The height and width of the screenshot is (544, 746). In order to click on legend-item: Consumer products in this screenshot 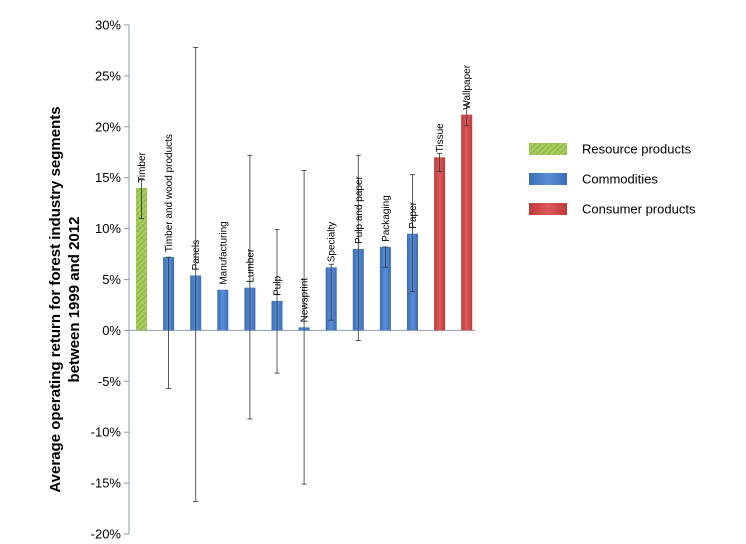, I will do `click(612, 209)`.